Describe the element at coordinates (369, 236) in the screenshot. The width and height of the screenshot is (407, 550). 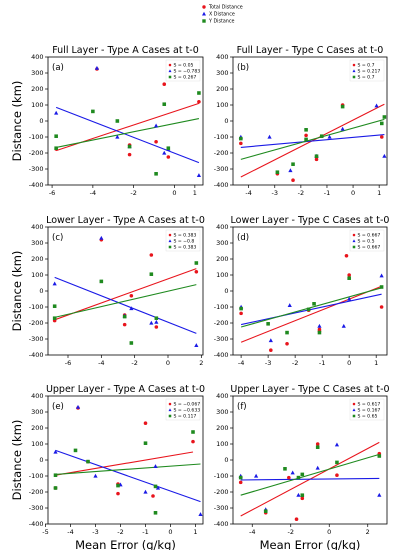
I see `panel-legend-label: S = 0.667` at that location.